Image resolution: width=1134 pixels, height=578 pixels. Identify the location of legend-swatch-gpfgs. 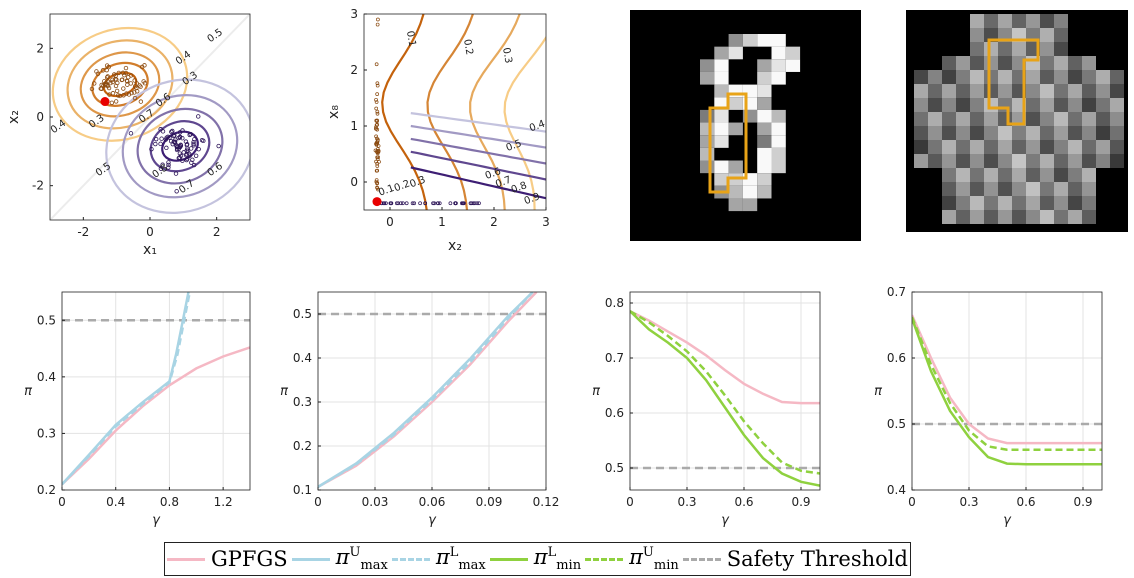
(186, 559).